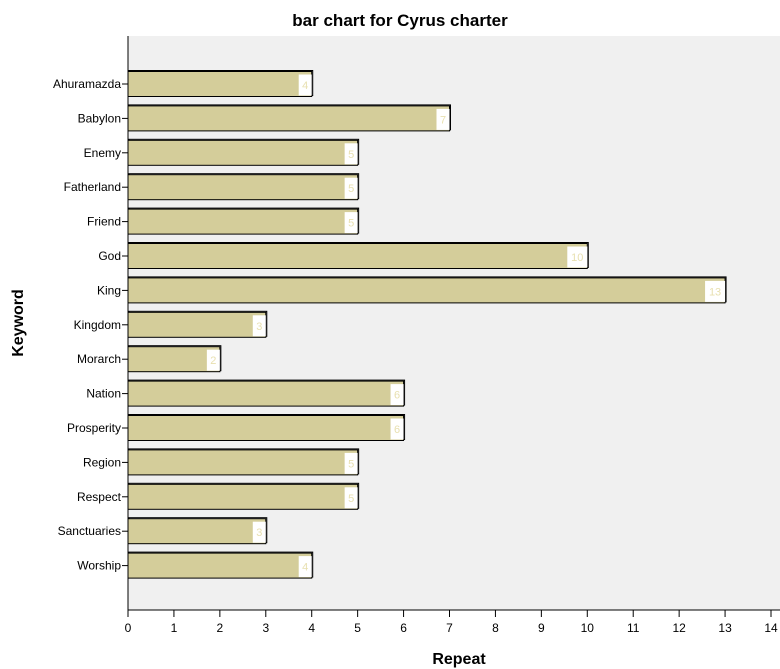  What do you see at coordinates (197, 531) in the screenshot?
I see `bar-sanctuaries` at bounding box center [197, 531].